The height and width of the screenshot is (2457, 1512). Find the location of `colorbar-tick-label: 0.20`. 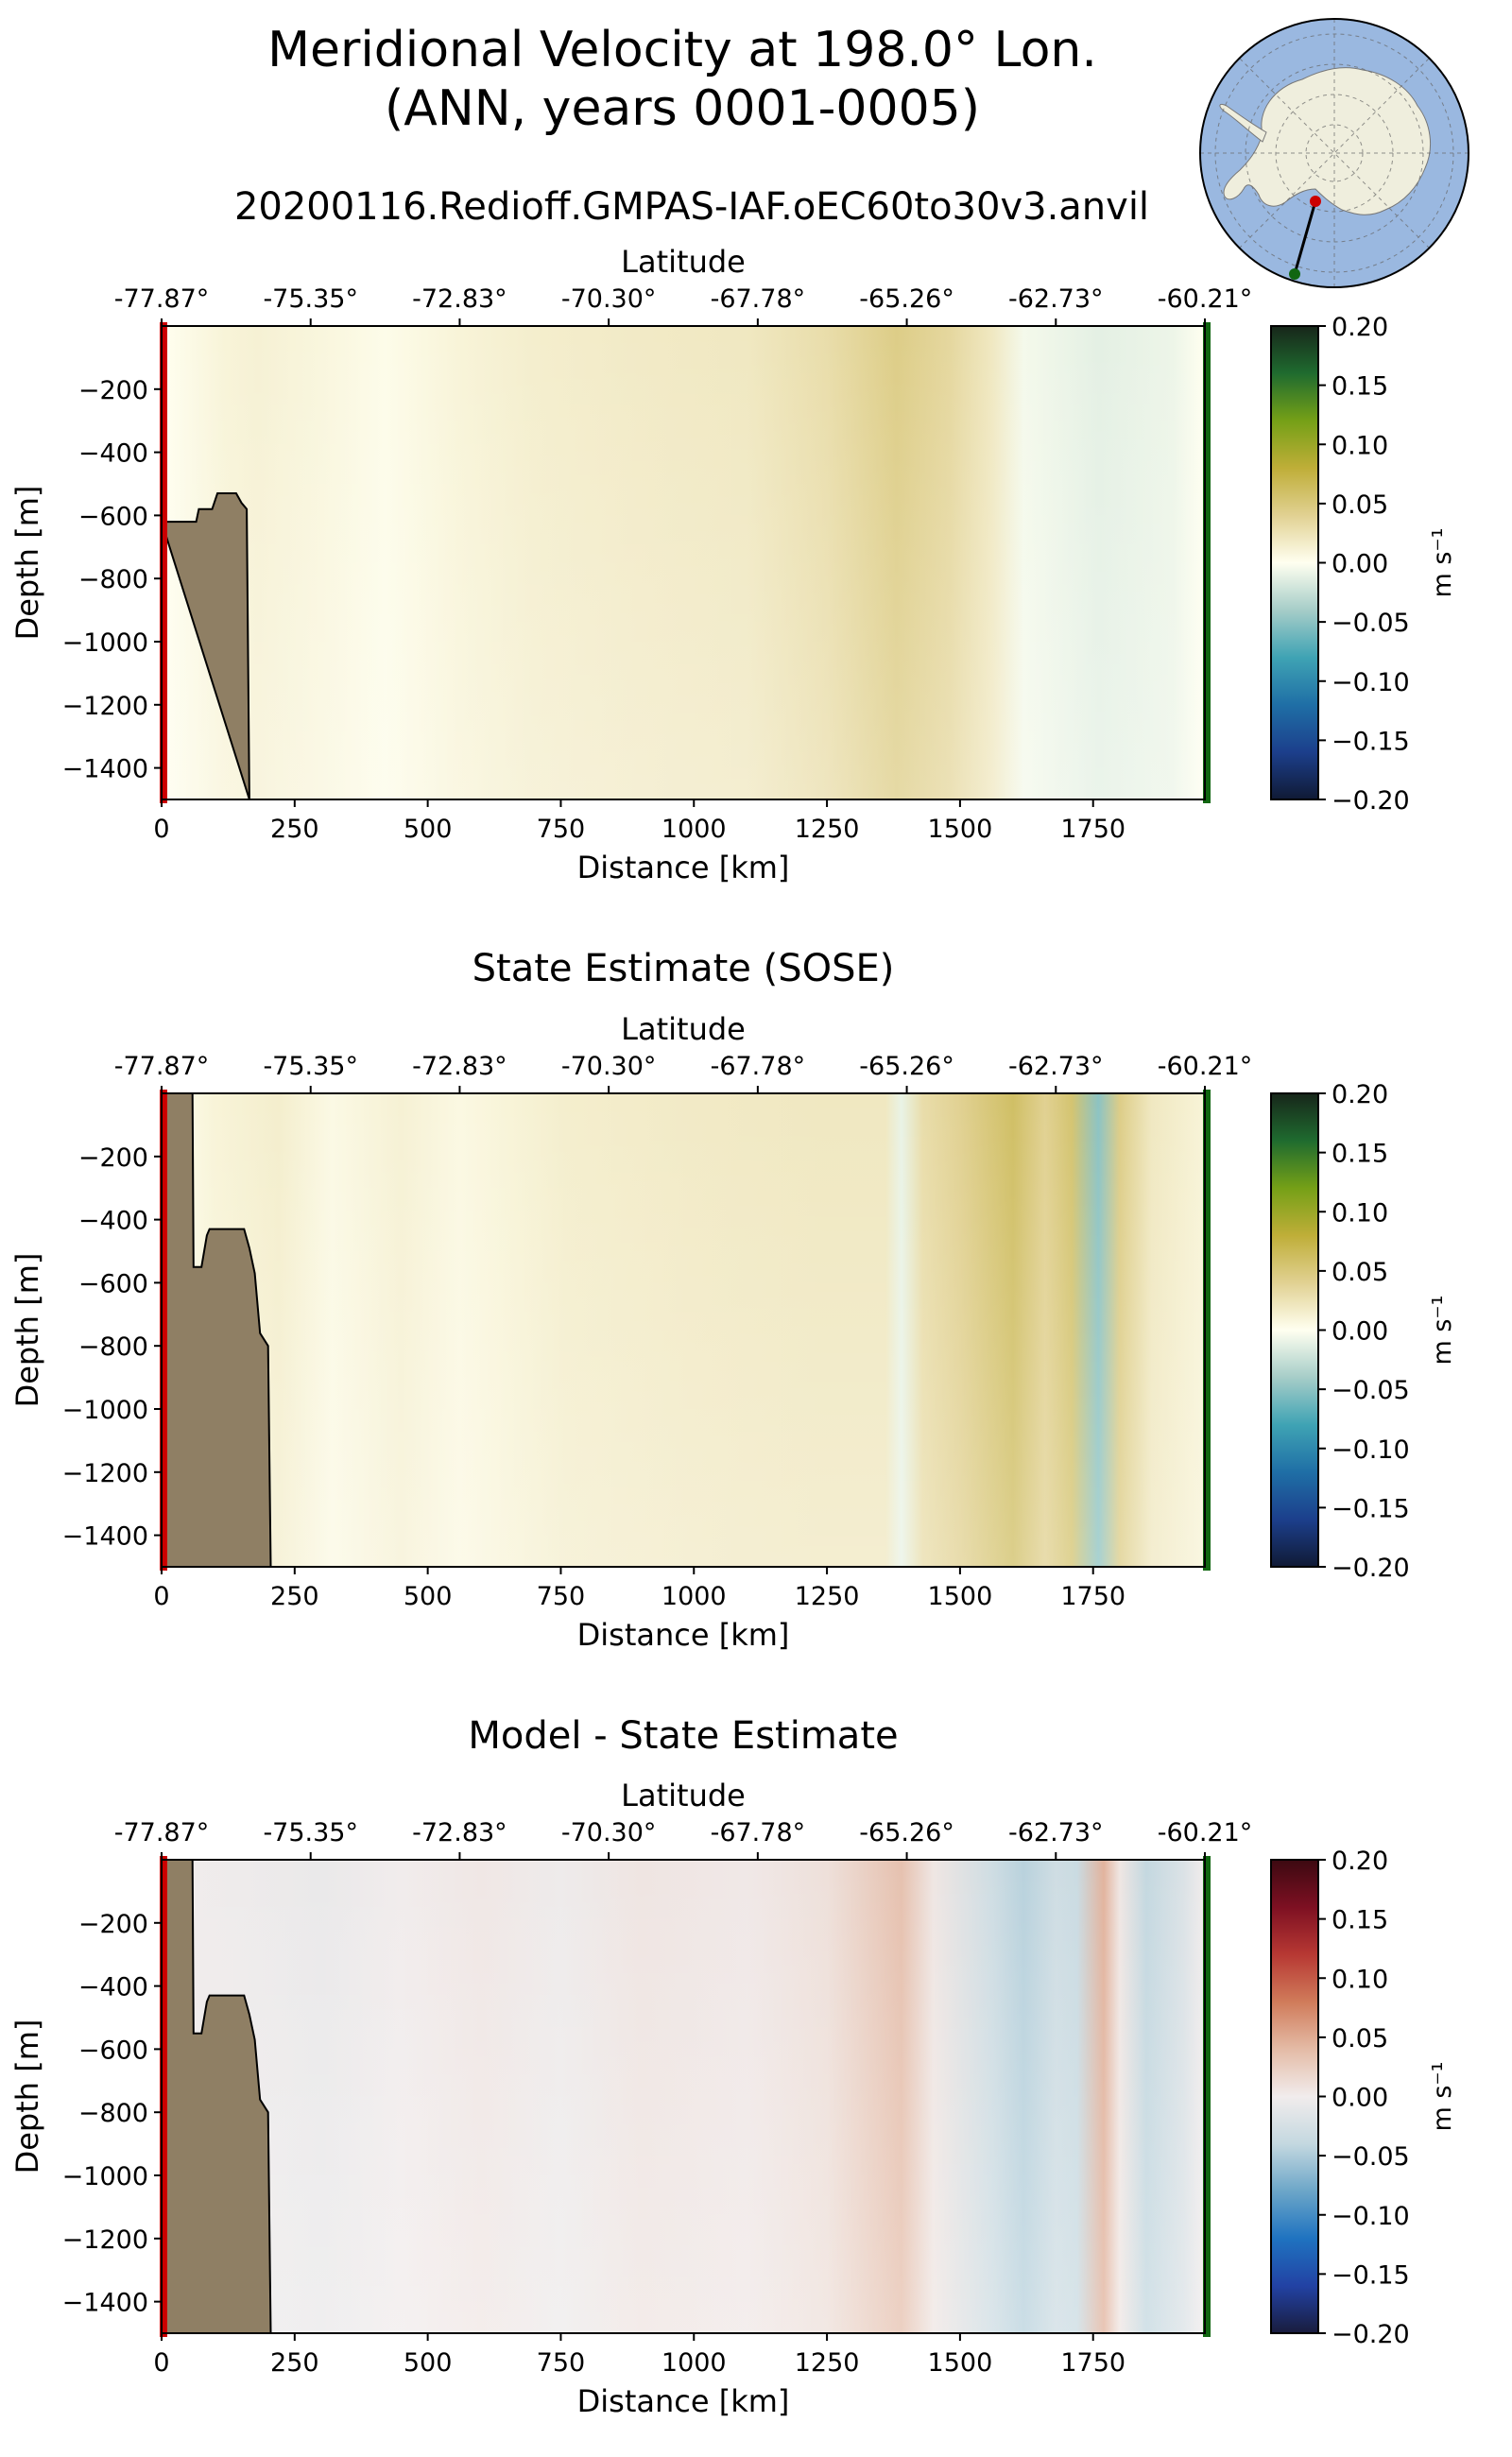

colorbar-tick-label: 0.20 is located at coordinates (1360, 327).